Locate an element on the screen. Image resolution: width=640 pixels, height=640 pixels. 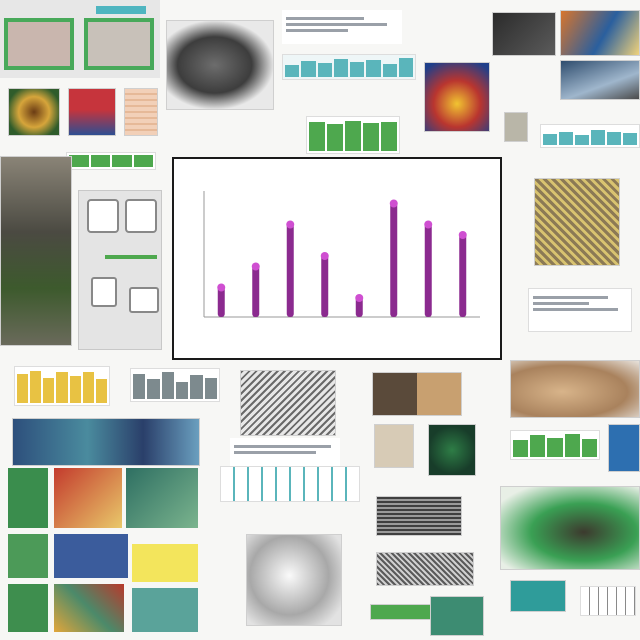
green-bar-strip-right is located at coordinates (555, 445).